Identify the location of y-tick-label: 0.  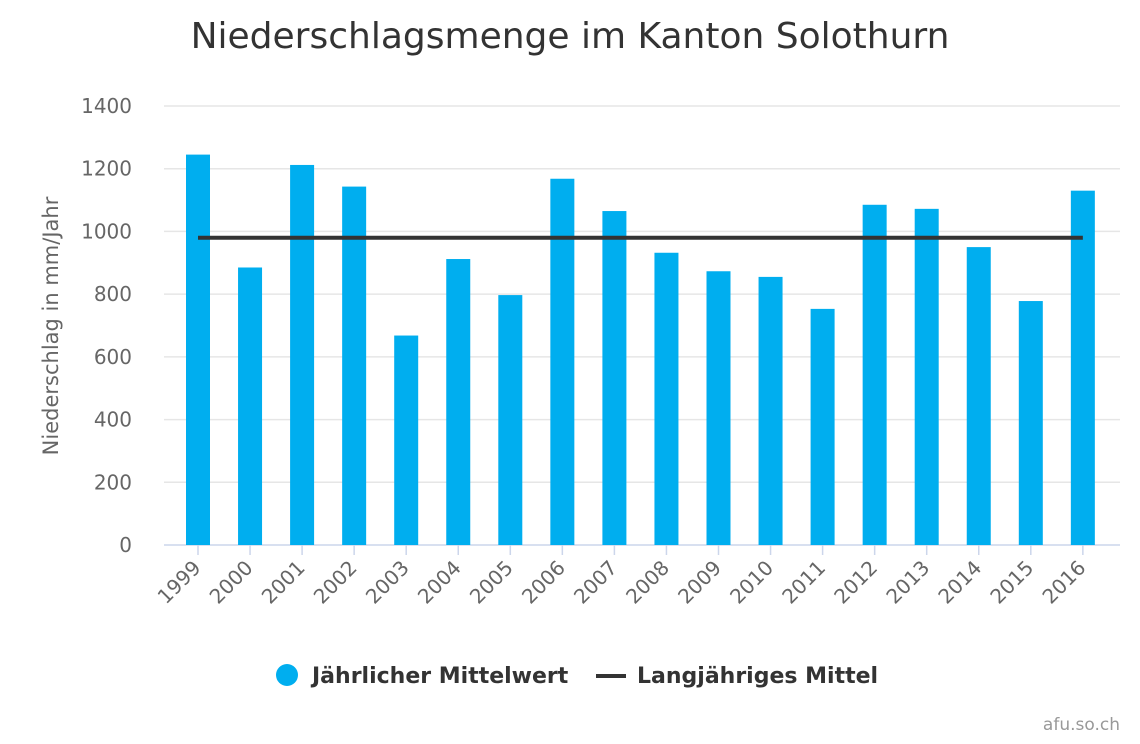
(125, 545).